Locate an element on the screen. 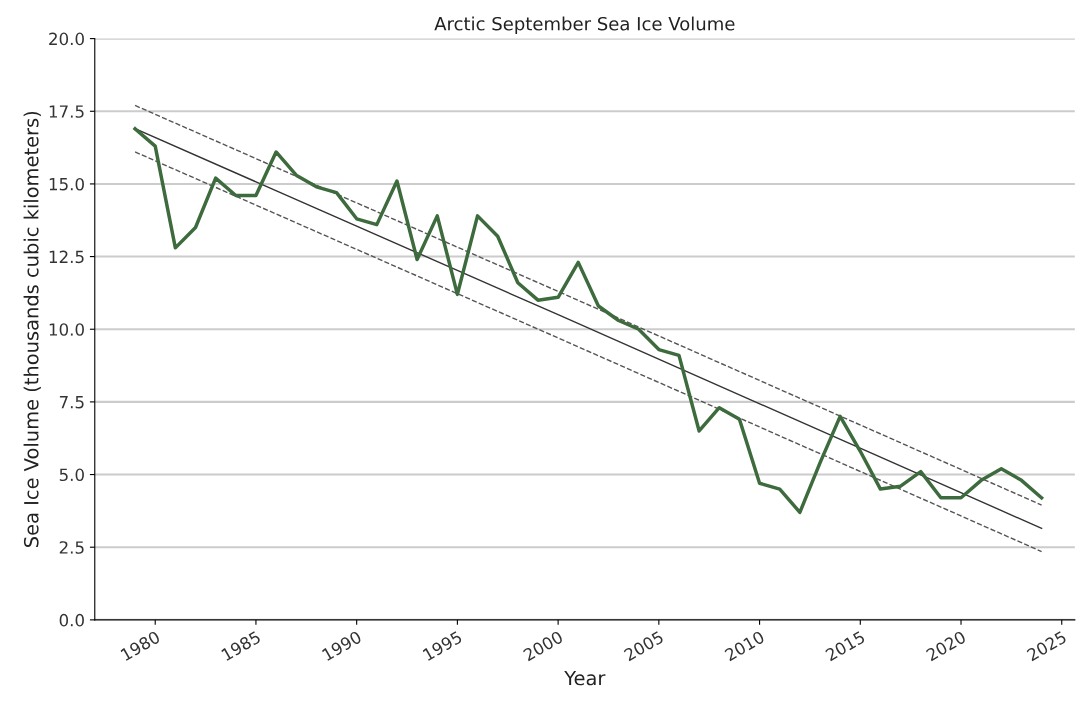  y-tick-label: 15.0 is located at coordinates (66, 184).